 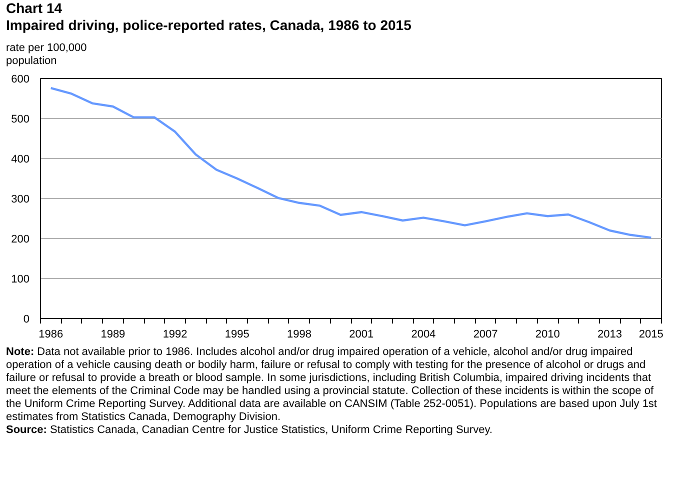 I want to click on source-note: Source: Statistics Canada, Canadian Centre for Justice Statistics, Uniform Crime Reporting Survey., so click(x=249, y=430).